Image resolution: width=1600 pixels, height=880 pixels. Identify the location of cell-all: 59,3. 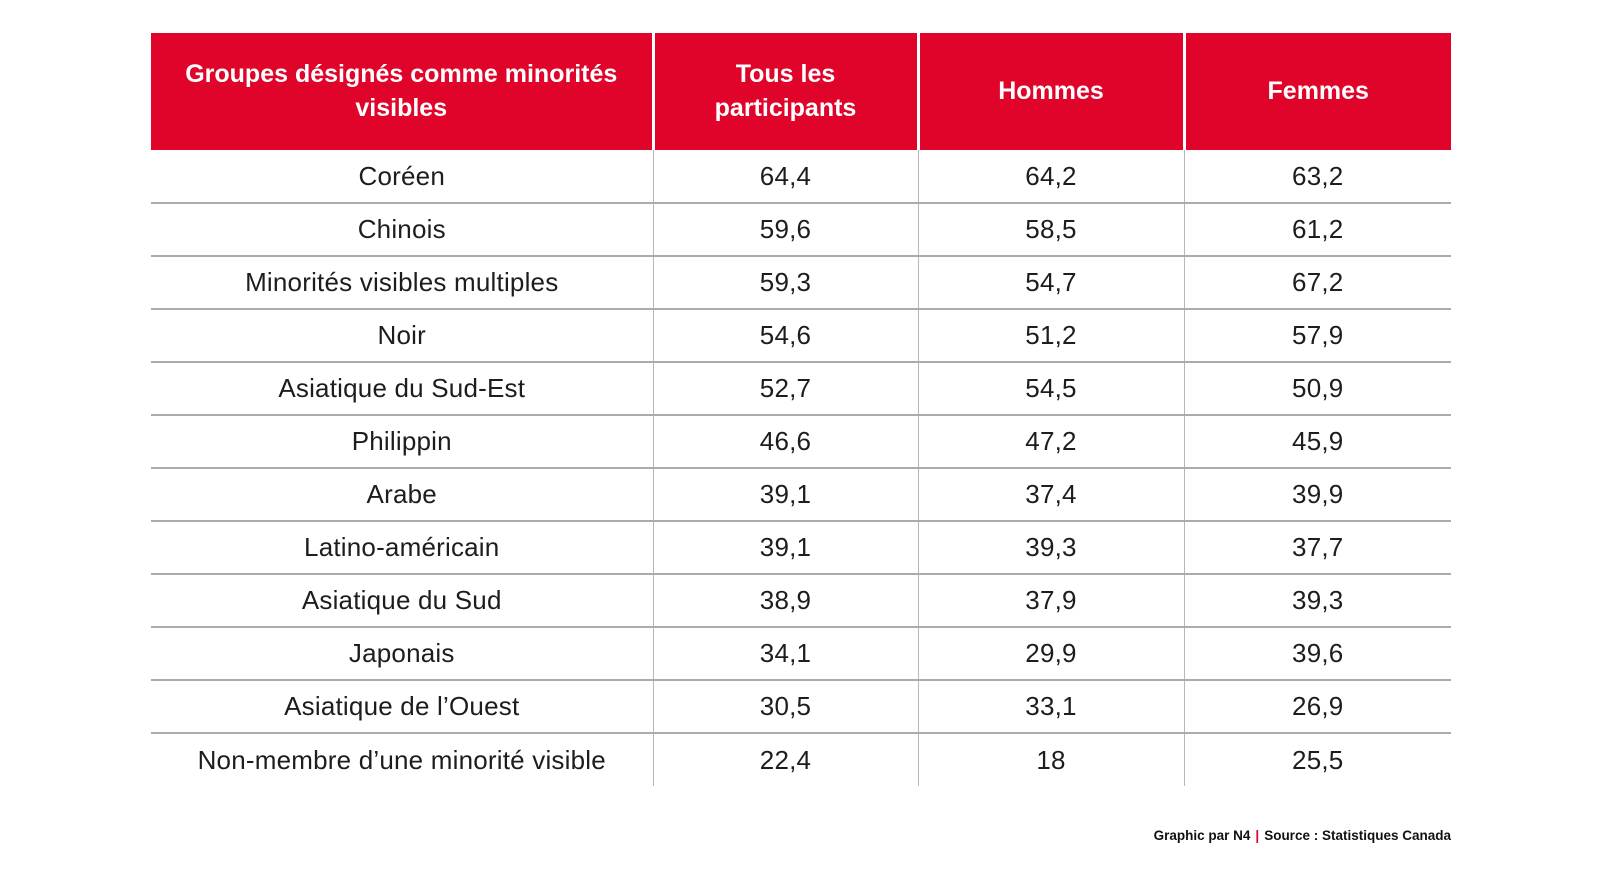
(785, 283).